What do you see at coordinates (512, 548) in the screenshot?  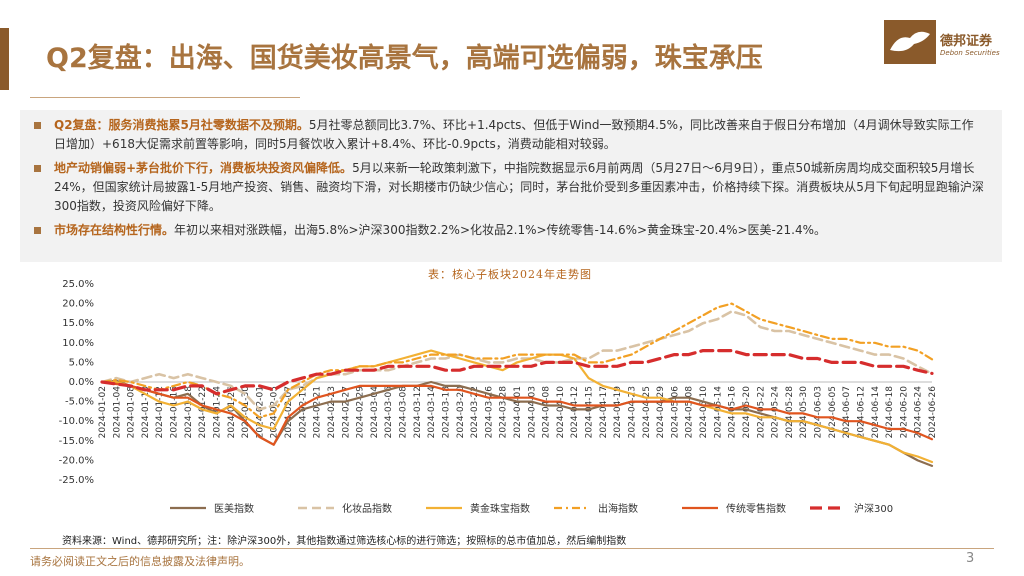 I see `footer-divider` at bounding box center [512, 548].